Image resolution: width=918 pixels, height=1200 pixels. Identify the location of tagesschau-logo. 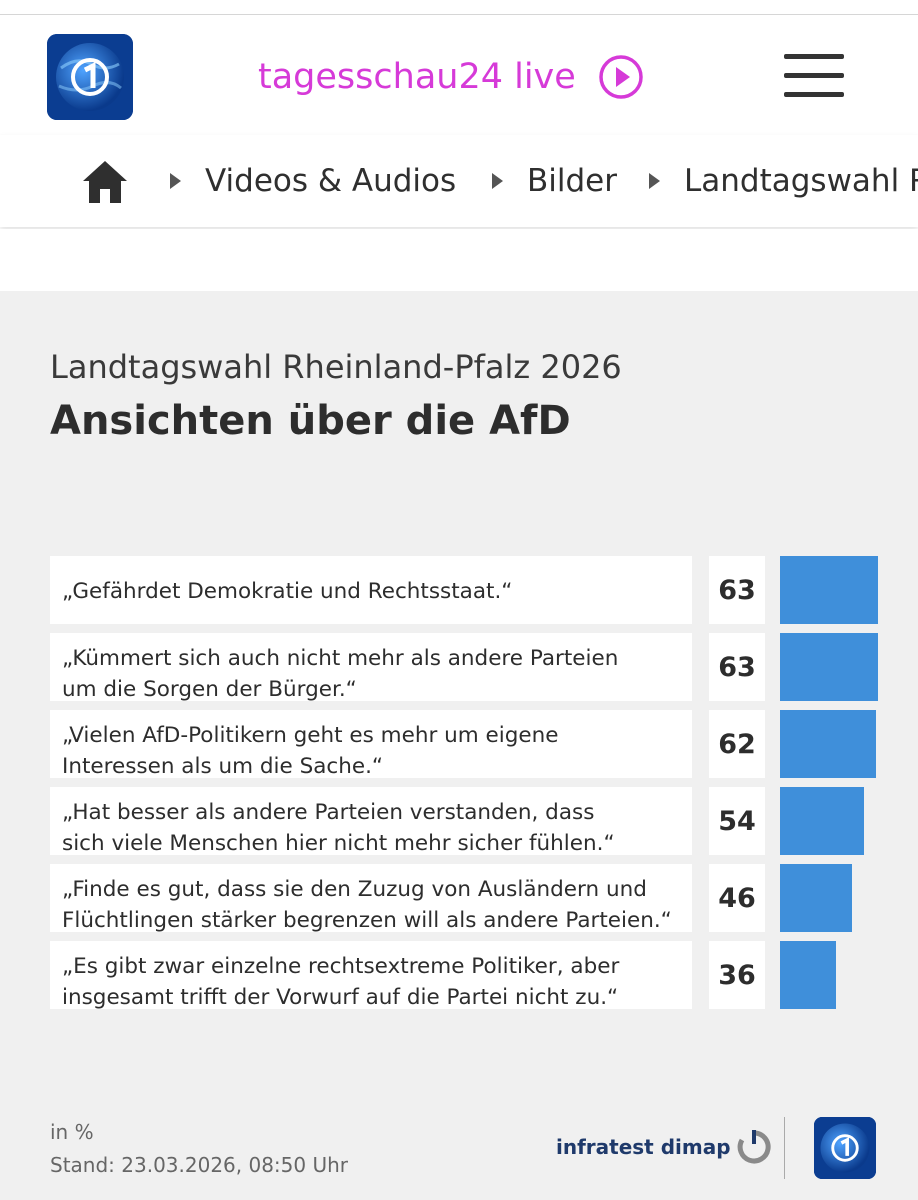
(90, 77).